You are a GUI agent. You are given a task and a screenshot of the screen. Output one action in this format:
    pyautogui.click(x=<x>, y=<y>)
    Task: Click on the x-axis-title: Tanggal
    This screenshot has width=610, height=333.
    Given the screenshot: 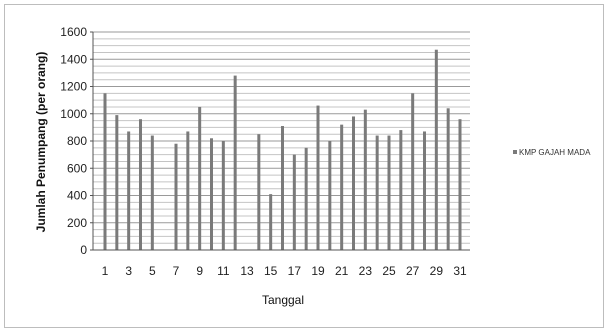 What is the action you would take?
    pyautogui.click(x=283, y=300)
    